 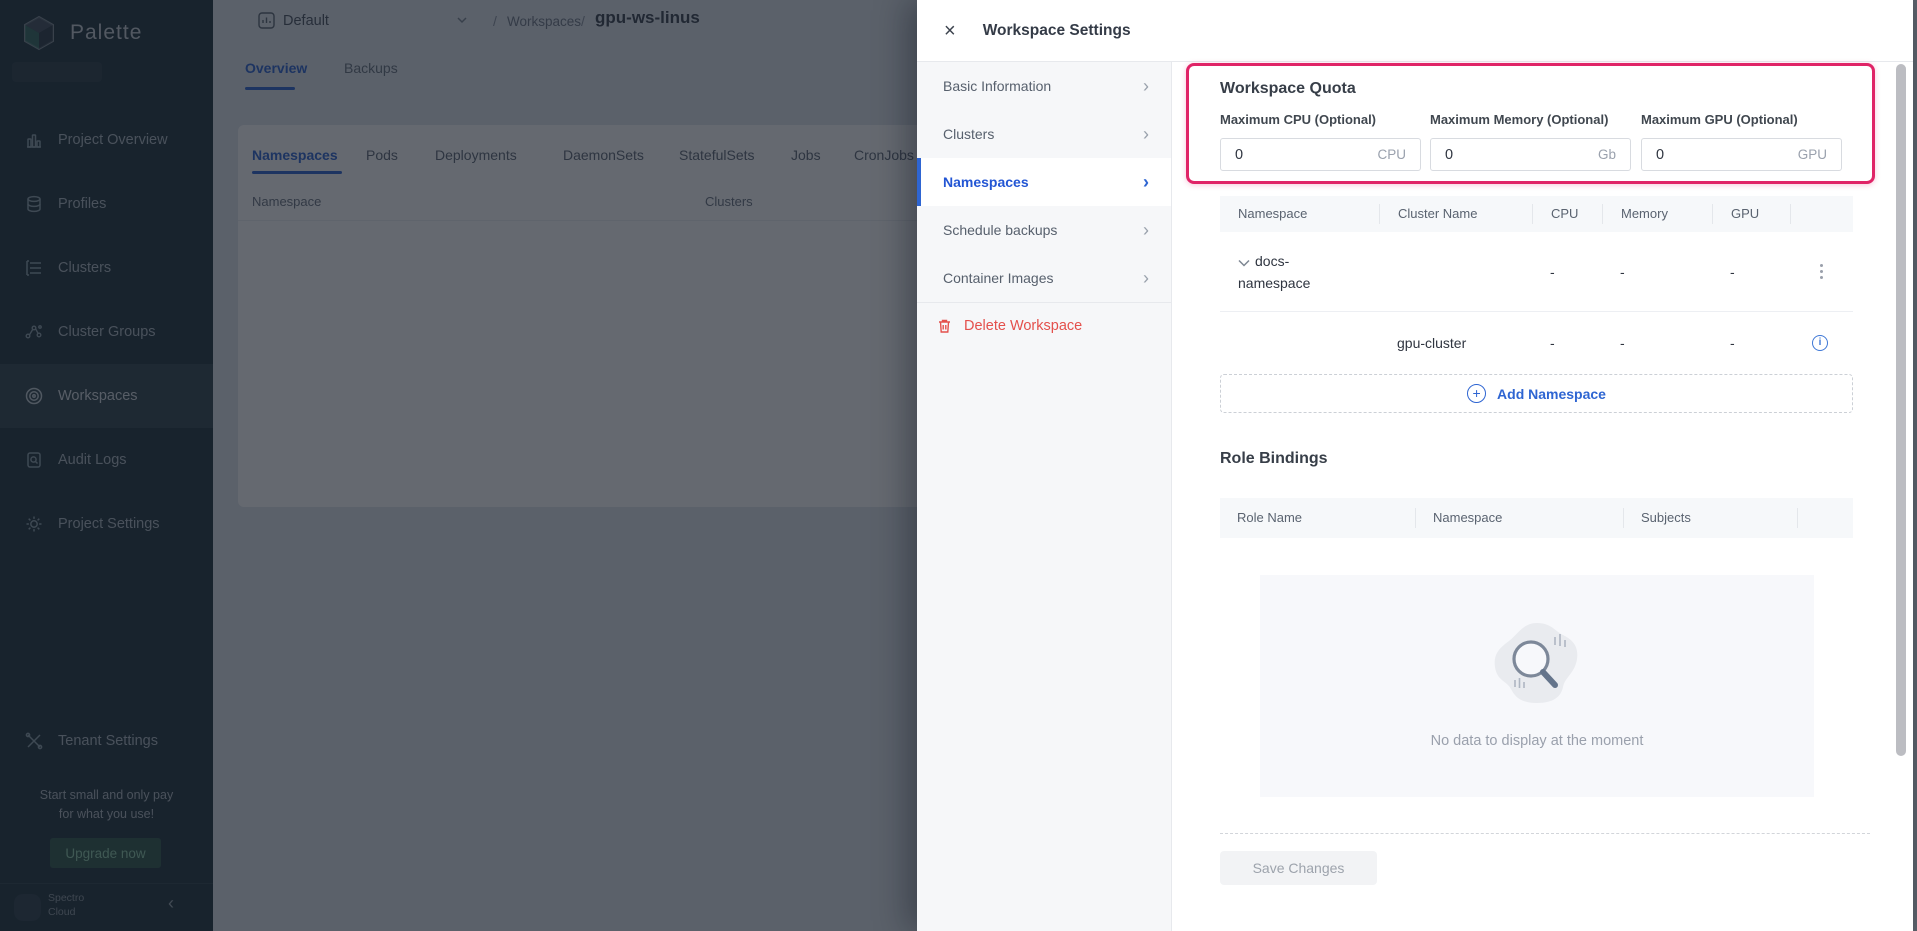 I want to click on drawer-nav-basic-information: Basic Information ›, so click(x=1046, y=85).